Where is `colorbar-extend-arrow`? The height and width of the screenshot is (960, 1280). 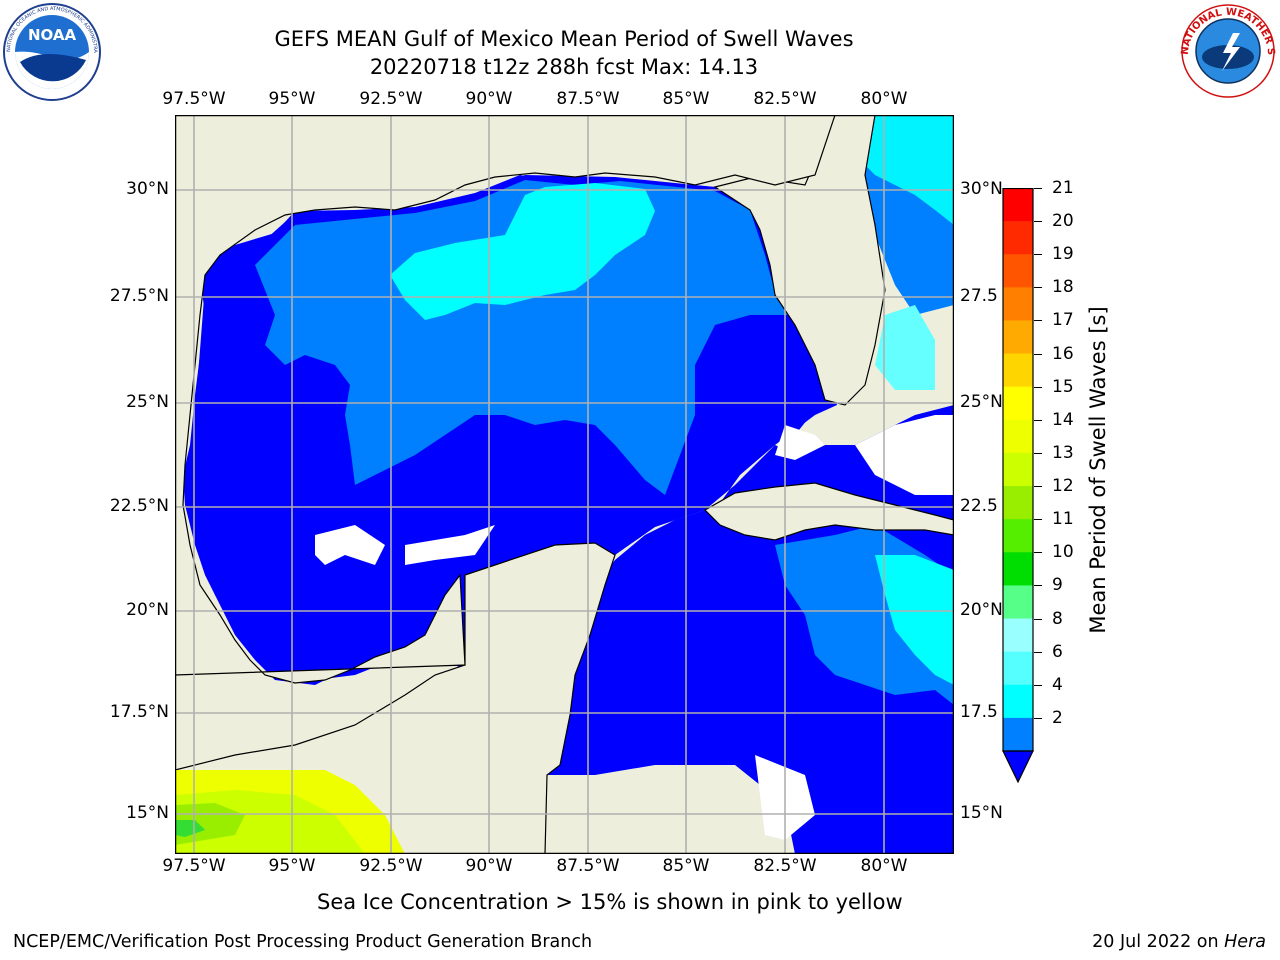 colorbar-extend-arrow is located at coordinates (1018, 767).